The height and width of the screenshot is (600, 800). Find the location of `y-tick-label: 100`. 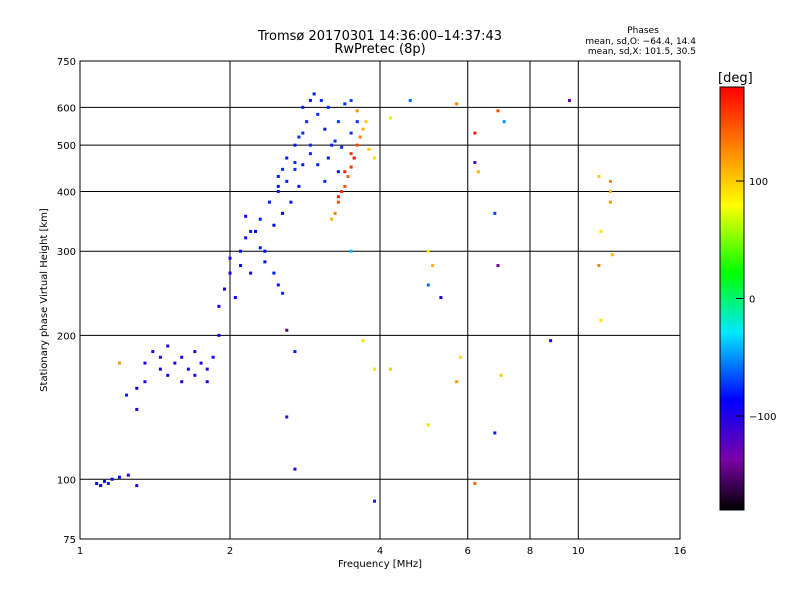

y-tick-label: 100 is located at coordinates (66, 480).